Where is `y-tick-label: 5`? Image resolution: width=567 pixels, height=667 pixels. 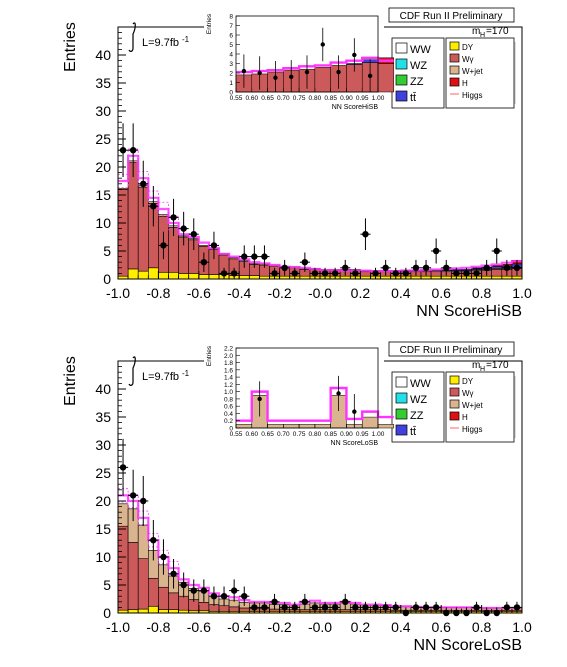
y-tick-label: 5 is located at coordinates (107, 585).